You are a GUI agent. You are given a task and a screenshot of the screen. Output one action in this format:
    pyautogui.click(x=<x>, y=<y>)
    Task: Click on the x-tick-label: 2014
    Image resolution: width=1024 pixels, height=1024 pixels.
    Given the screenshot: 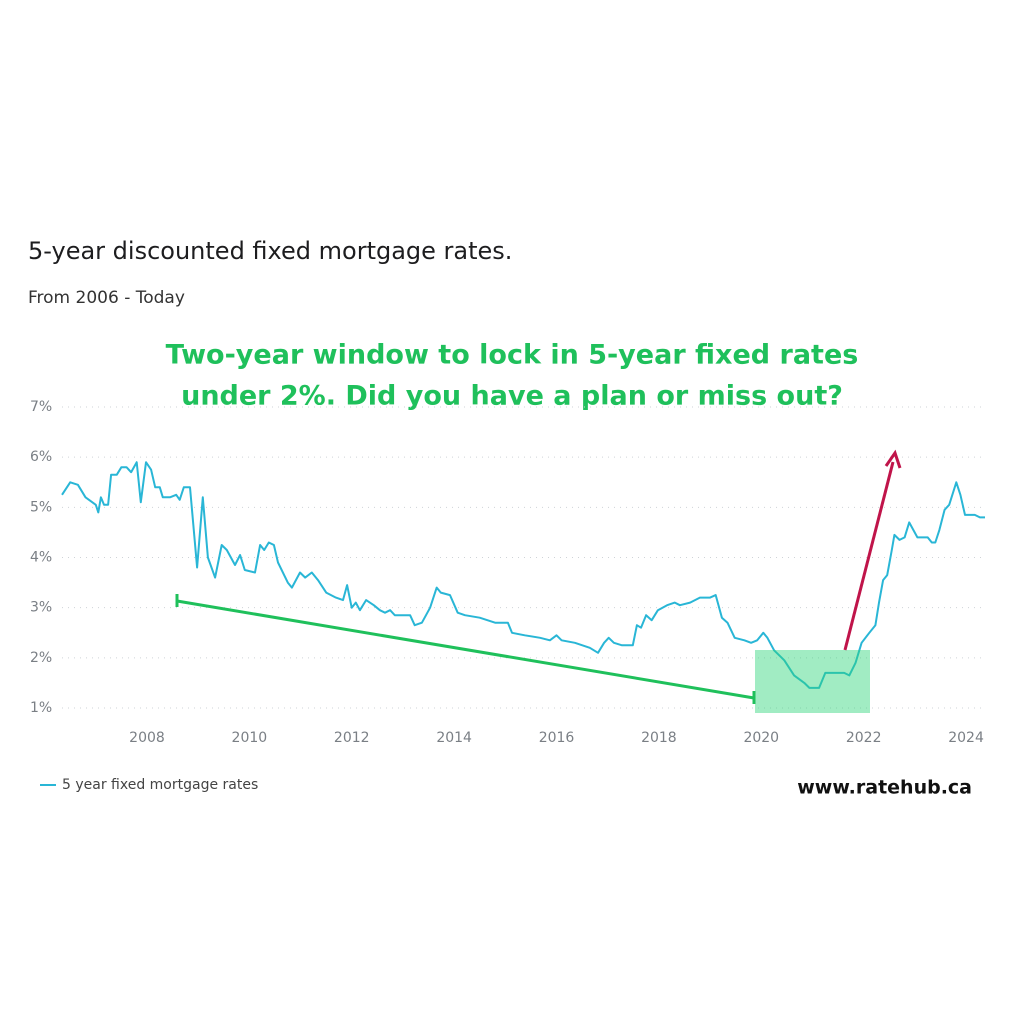 What is the action you would take?
    pyautogui.click(x=454, y=738)
    